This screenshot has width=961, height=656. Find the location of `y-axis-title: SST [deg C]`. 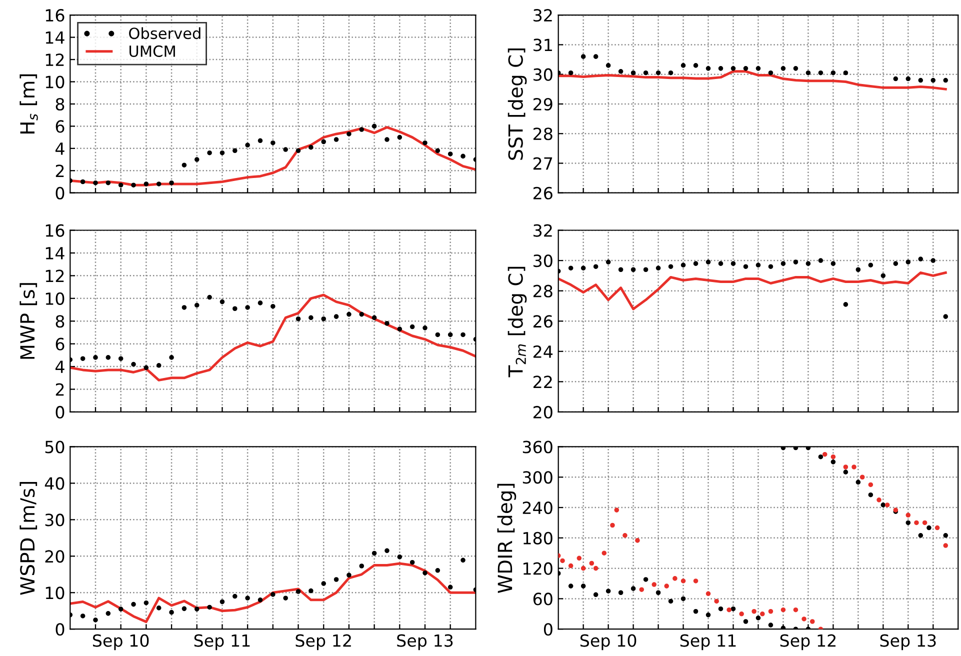

y-axis-title: SST [deg C] is located at coordinates (517, 104).